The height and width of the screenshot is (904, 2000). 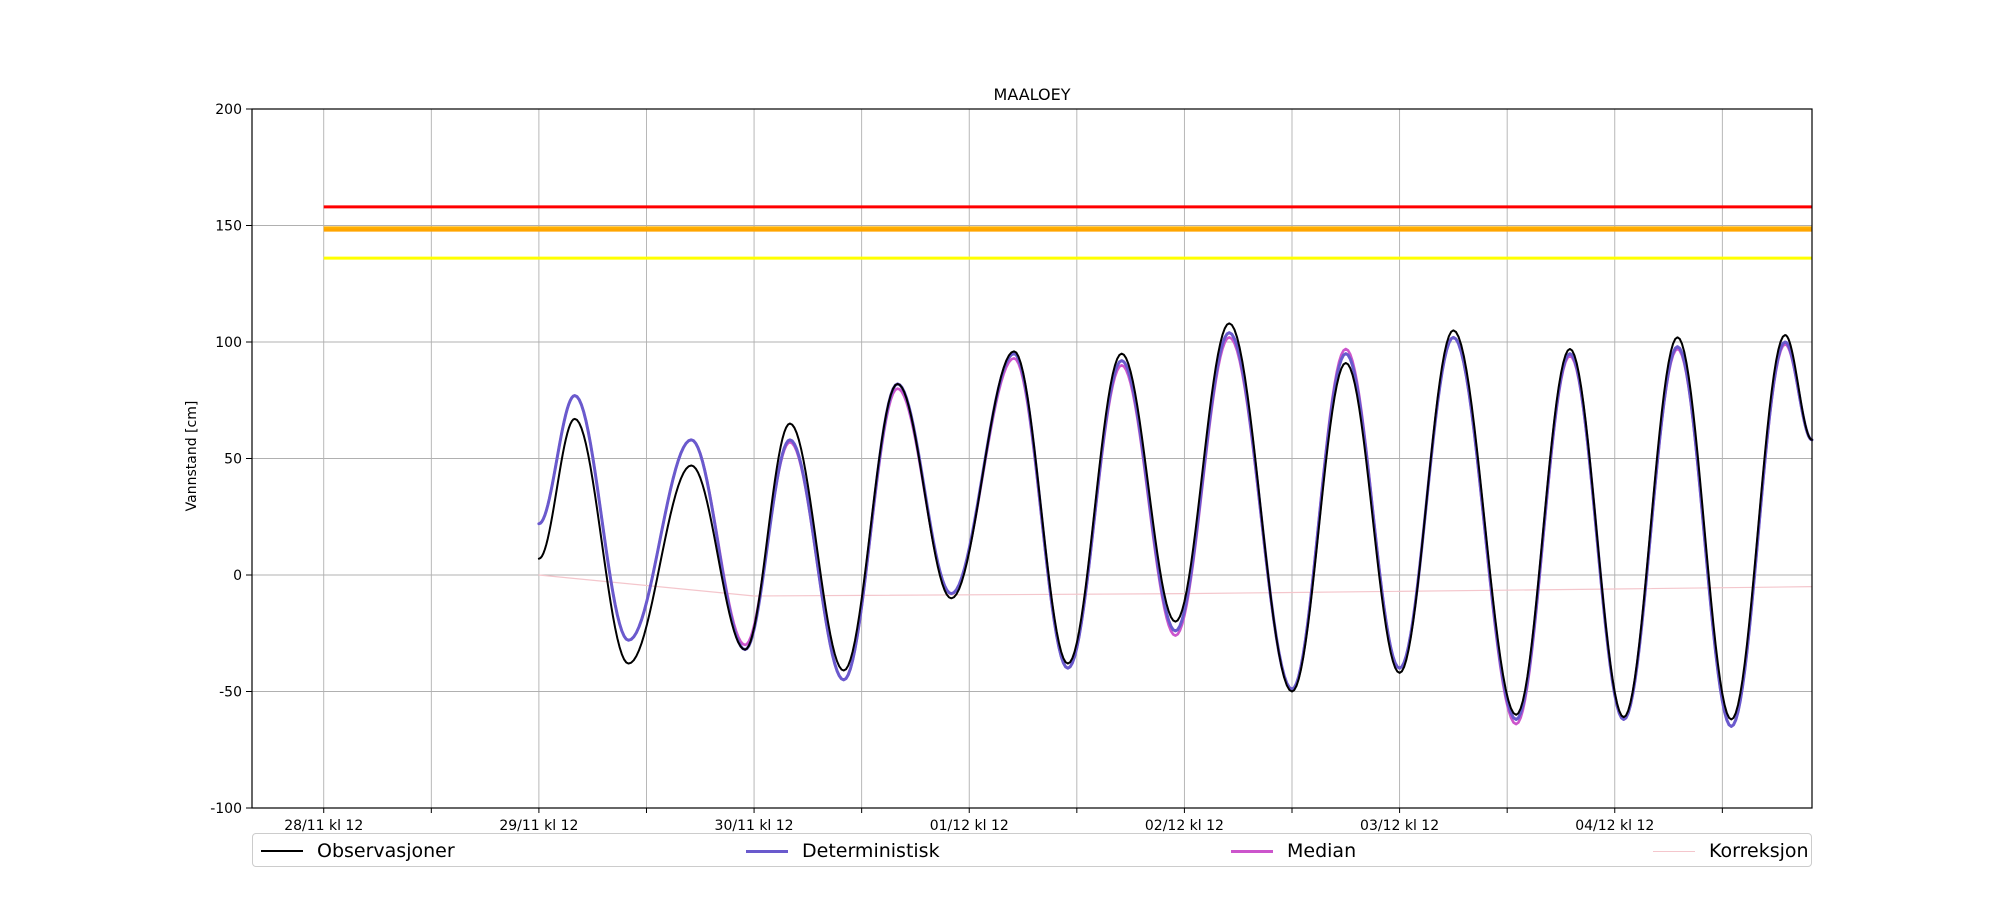 What do you see at coordinates (323, 826) in the screenshot?
I see `x-tick-label: 28/11 kl 12` at bounding box center [323, 826].